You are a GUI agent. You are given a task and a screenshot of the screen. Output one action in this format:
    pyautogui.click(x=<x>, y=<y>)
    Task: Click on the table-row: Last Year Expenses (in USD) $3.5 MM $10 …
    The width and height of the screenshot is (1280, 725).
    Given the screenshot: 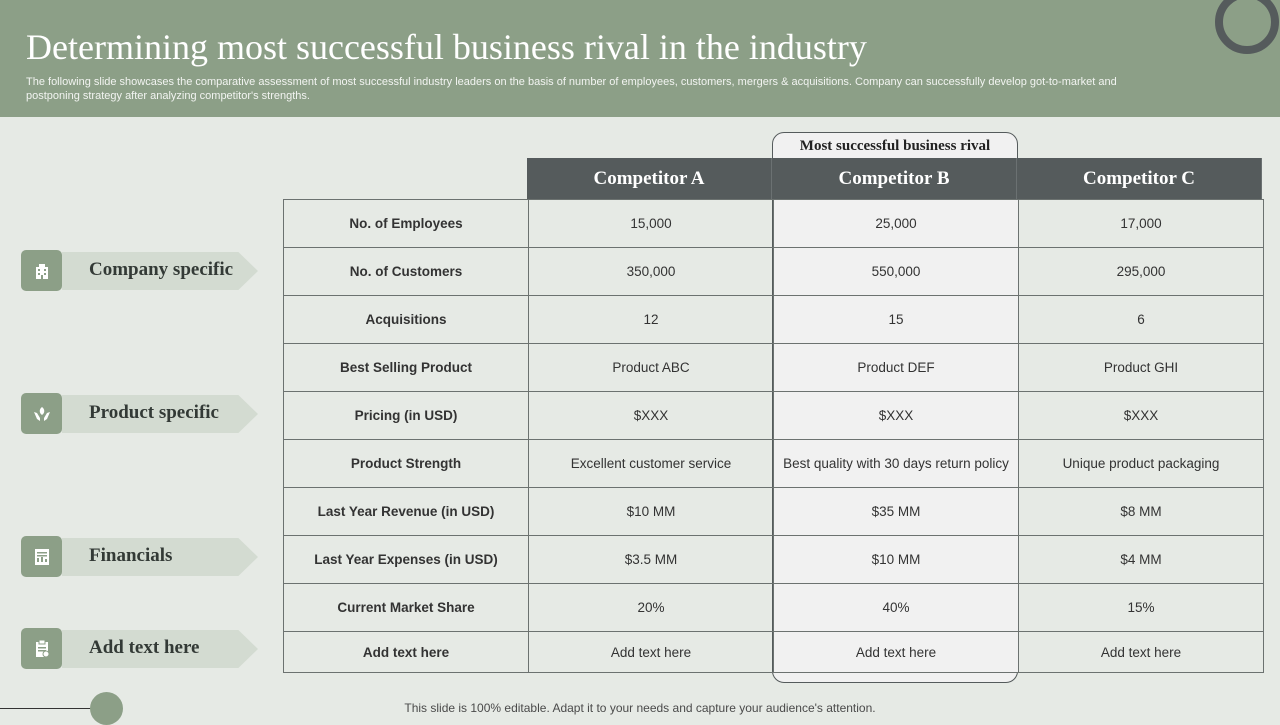 What is the action you would take?
    pyautogui.click(x=773, y=559)
    